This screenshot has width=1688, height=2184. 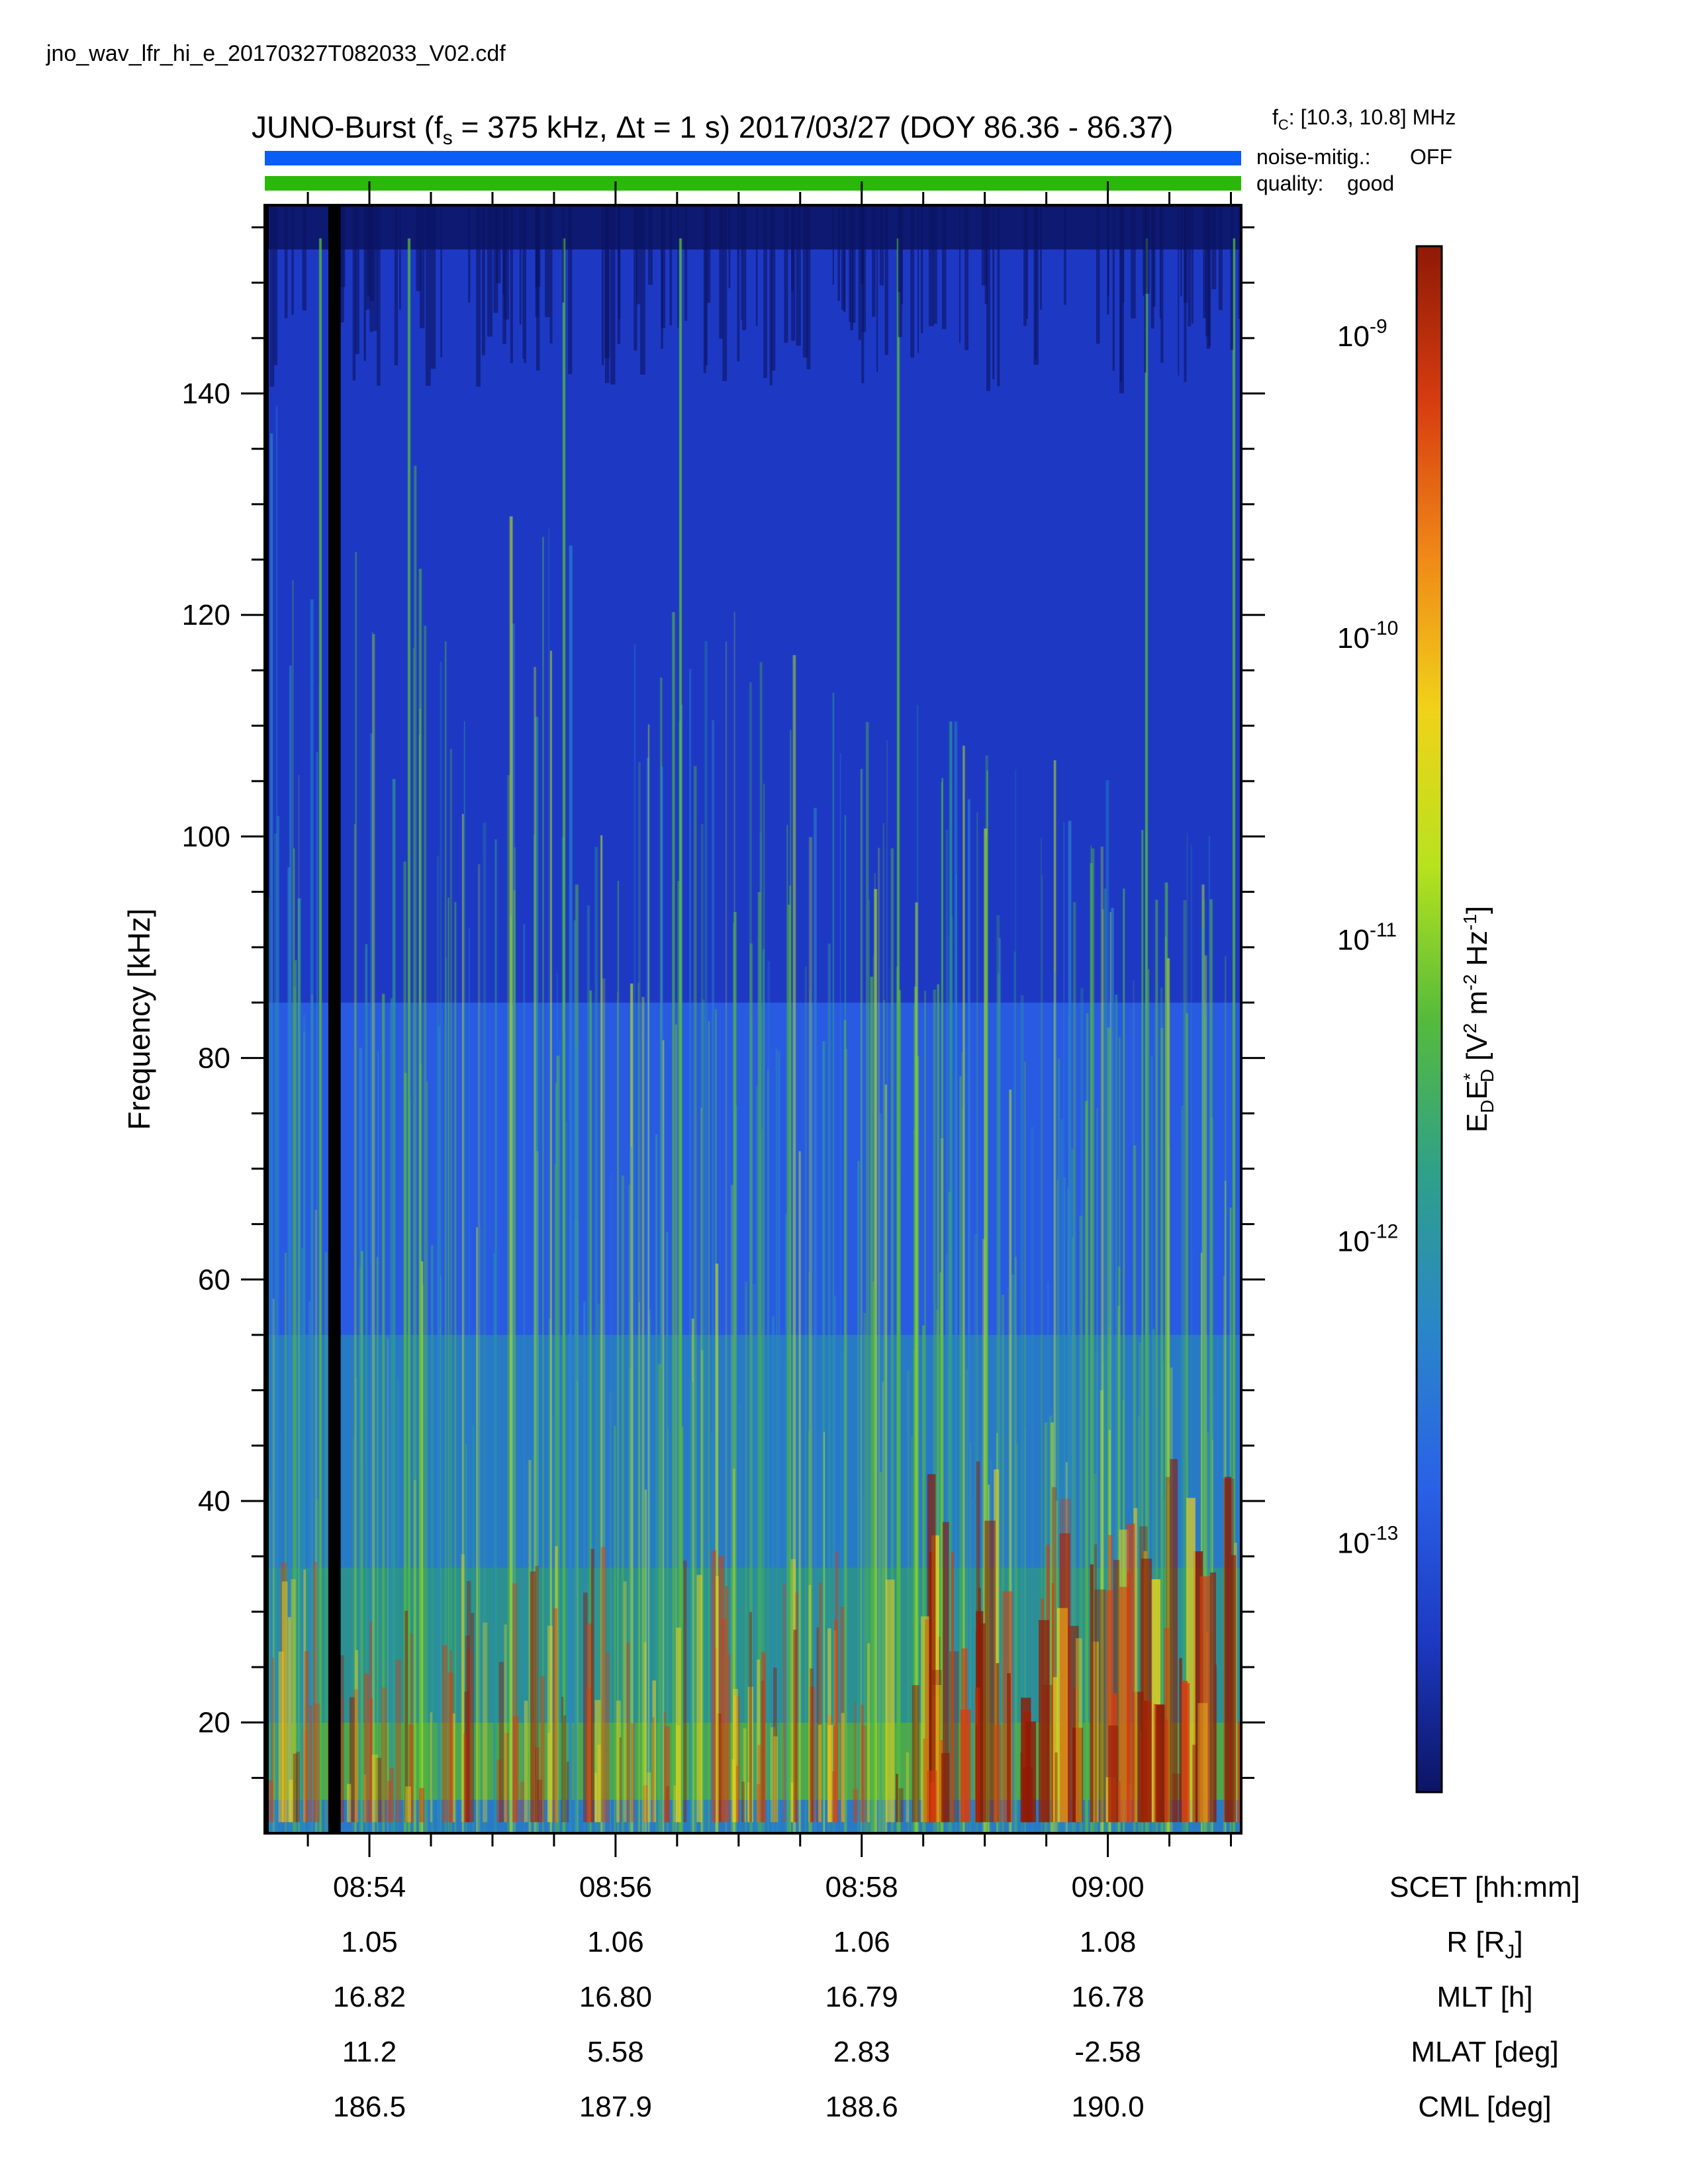 What do you see at coordinates (753, 228) in the screenshot?
I see `spectrogram-band` at bounding box center [753, 228].